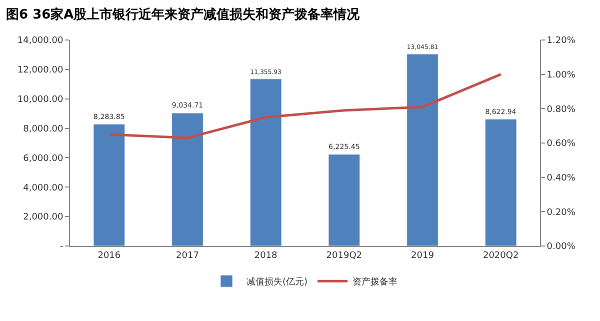  What do you see at coordinates (375, 282) in the screenshot?
I see `legend-label: 资产拨备率` at bounding box center [375, 282].